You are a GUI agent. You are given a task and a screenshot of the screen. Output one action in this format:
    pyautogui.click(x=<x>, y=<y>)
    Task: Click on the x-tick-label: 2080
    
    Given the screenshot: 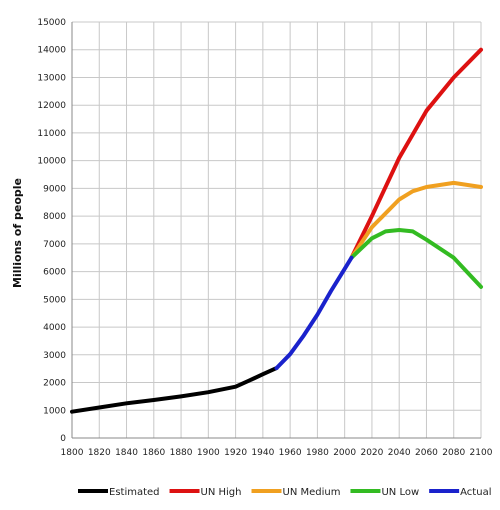 What is the action you would take?
    pyautogui.click(x=453, y=453)
    